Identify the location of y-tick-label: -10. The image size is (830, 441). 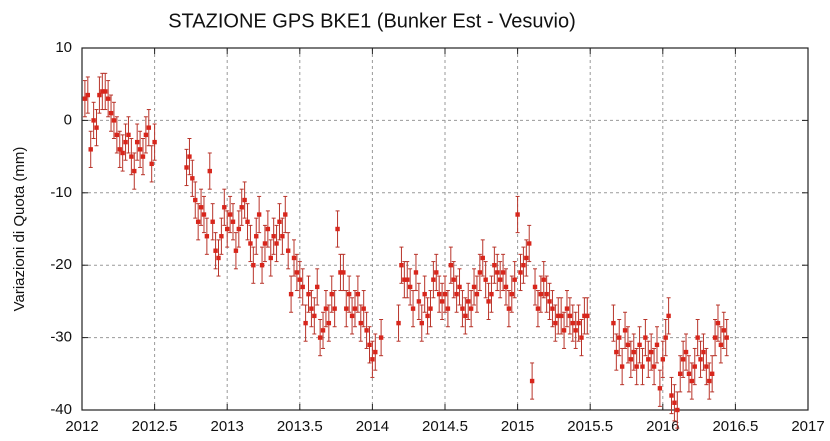
(61, 192).